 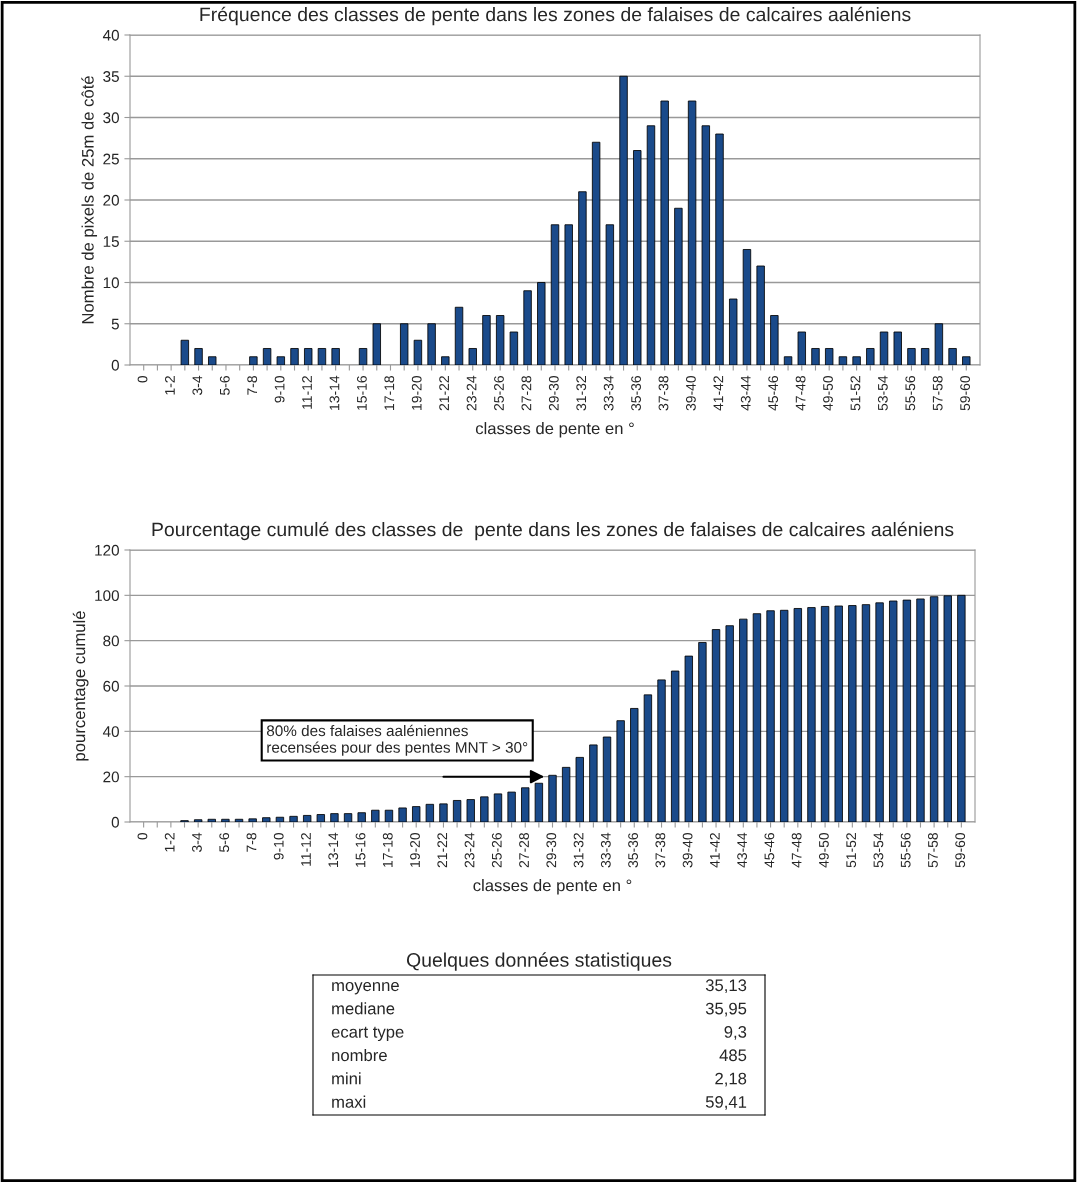 I want to click on x-tick-label: 35-36, so click(x=633, y=850).